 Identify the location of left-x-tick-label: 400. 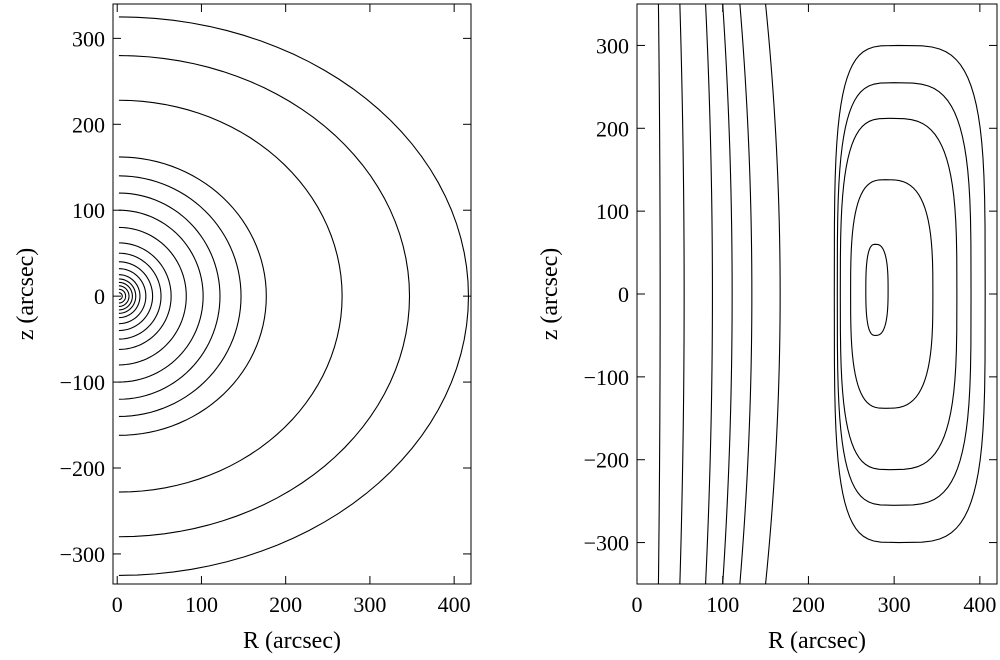
(454, 604).